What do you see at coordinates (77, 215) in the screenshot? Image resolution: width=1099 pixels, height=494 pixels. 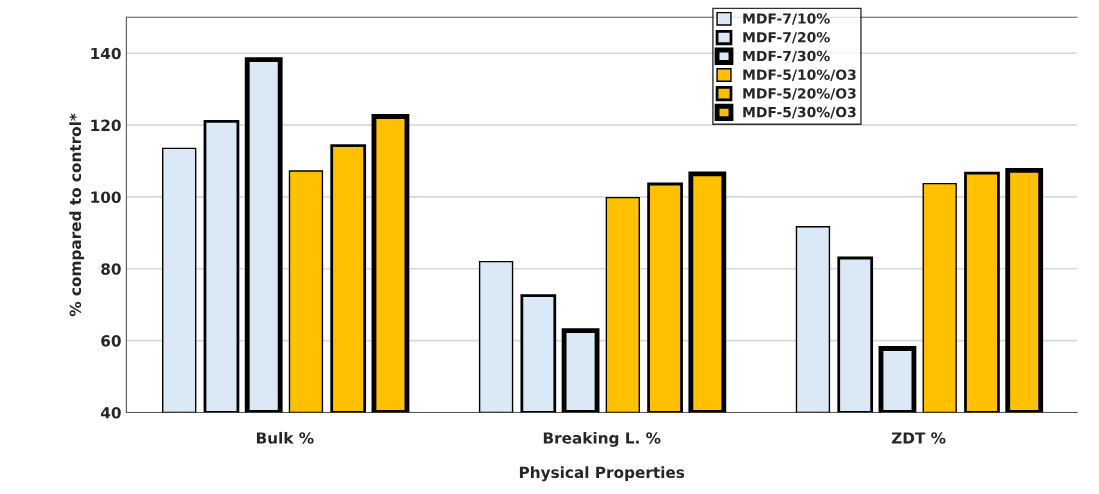 I see `y-axis-title: % compared to control*` at bounding box center [77, 215].